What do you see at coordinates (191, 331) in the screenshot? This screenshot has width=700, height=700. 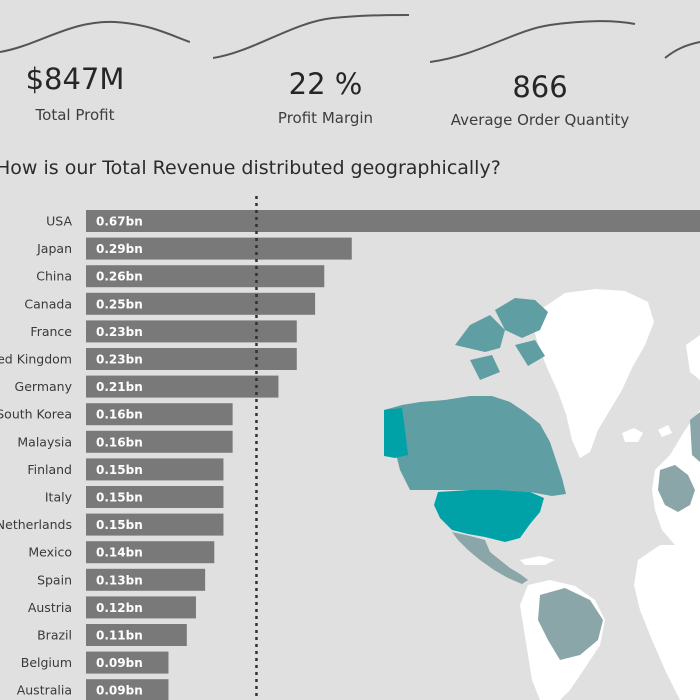 I see `bar-france` at bounding box center [191, 331].